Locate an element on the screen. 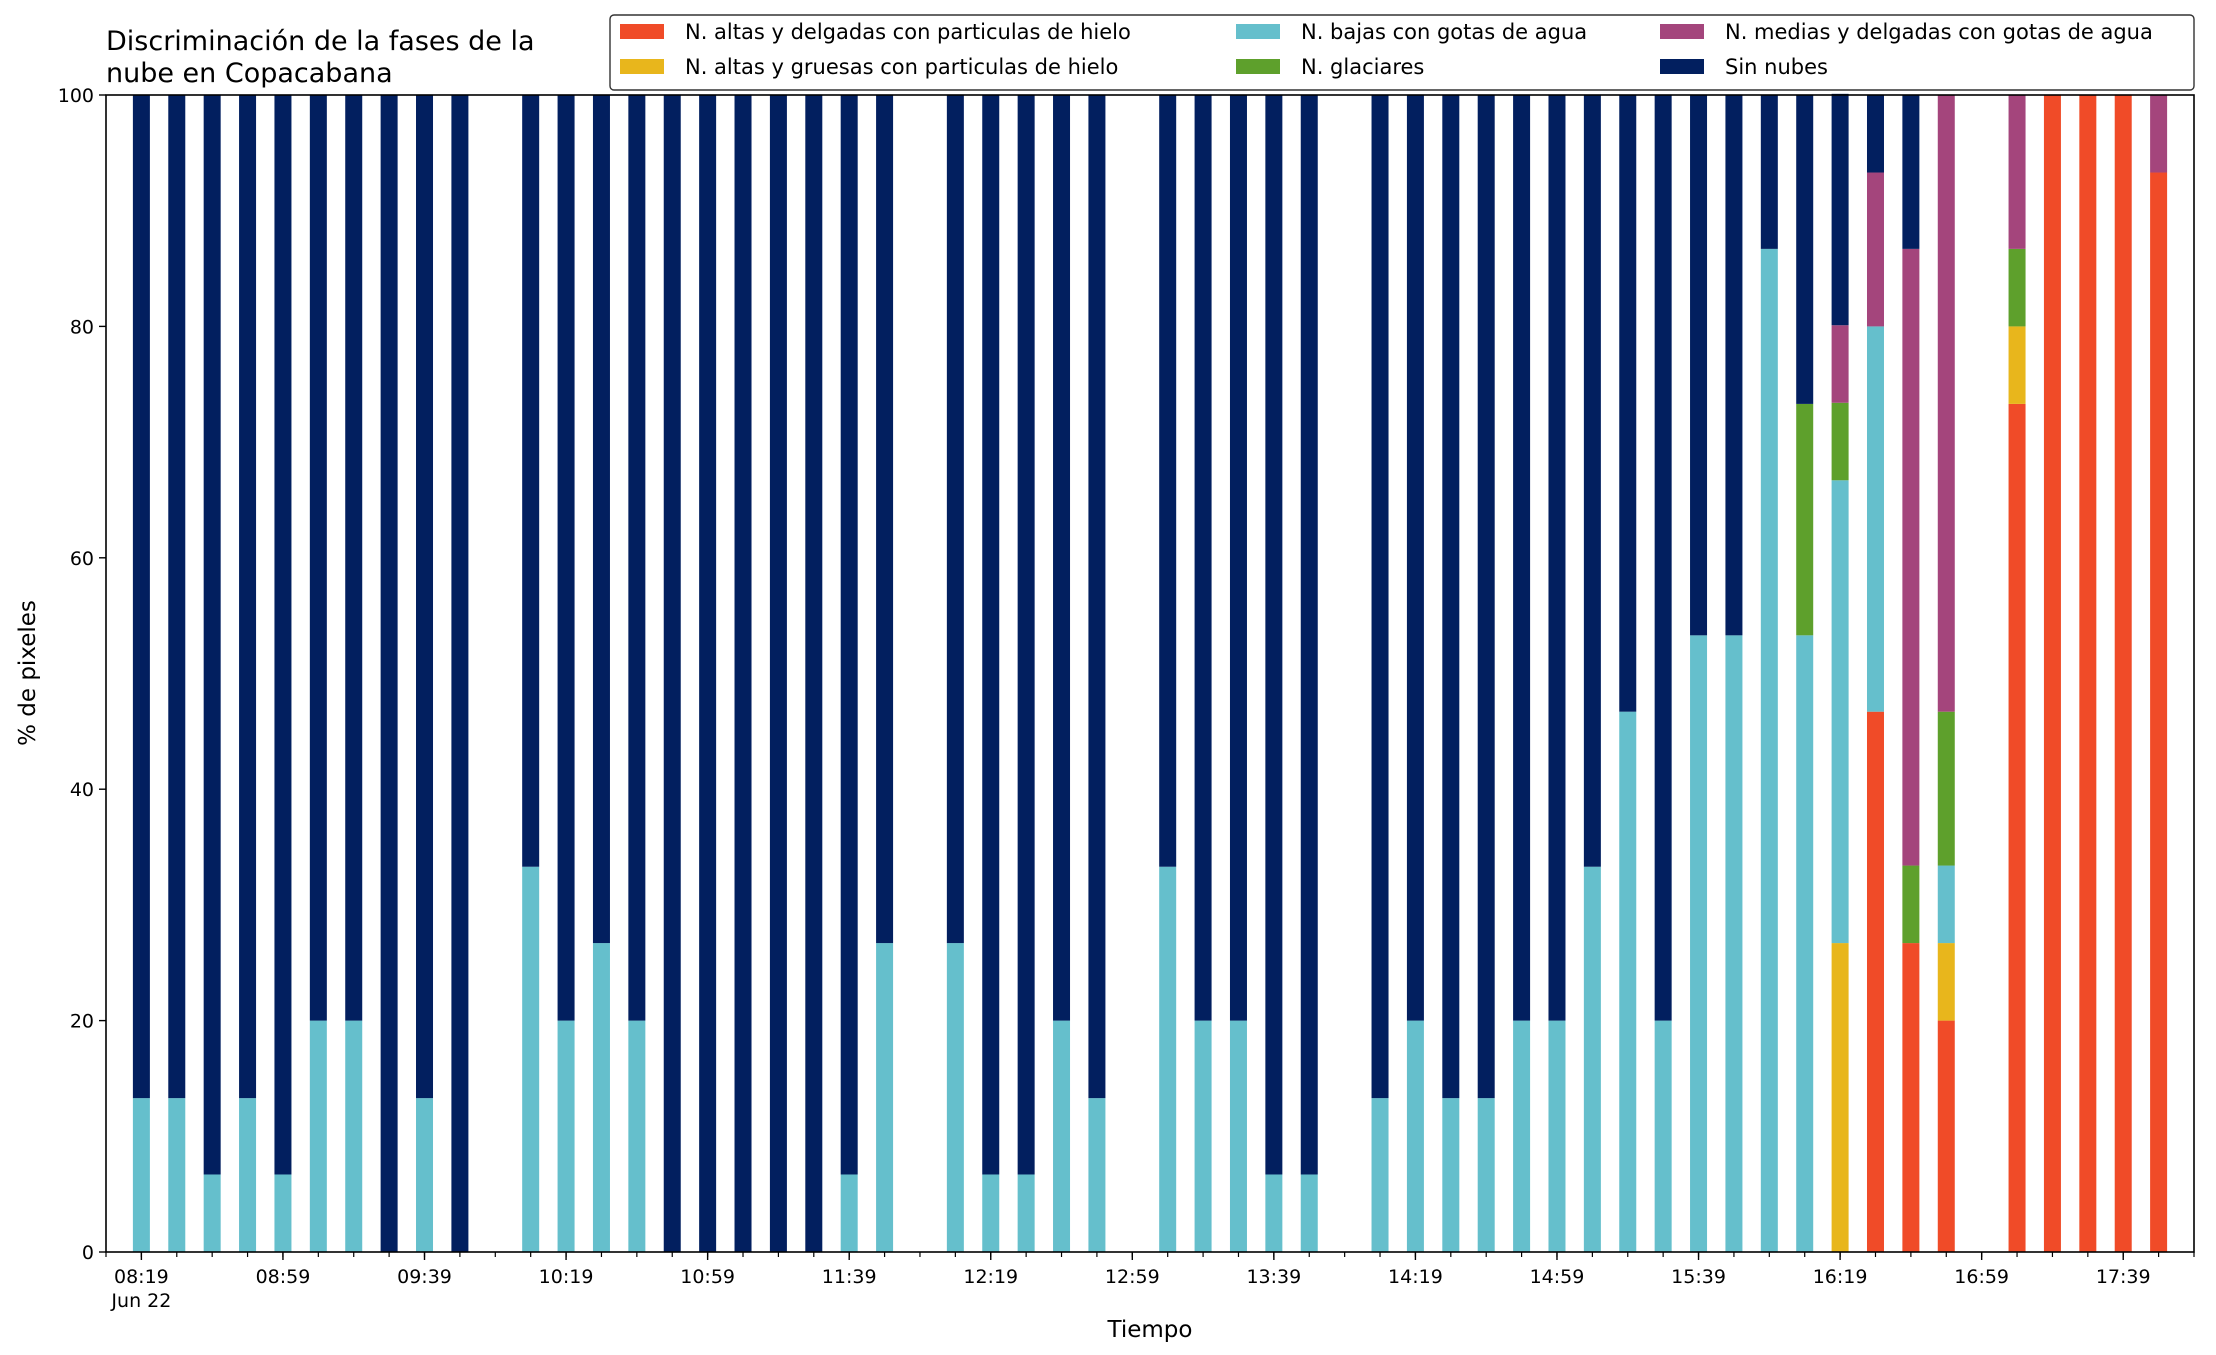 The image size is (2216, 1355). legend-label-low_water: N. bajas con gotas de agua is located at coordinates (1444, 32).